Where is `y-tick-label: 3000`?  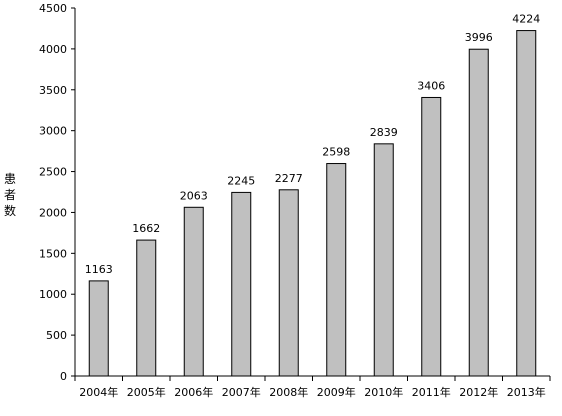 y-tick-label: 3000 is located at coordinates (53, 131).